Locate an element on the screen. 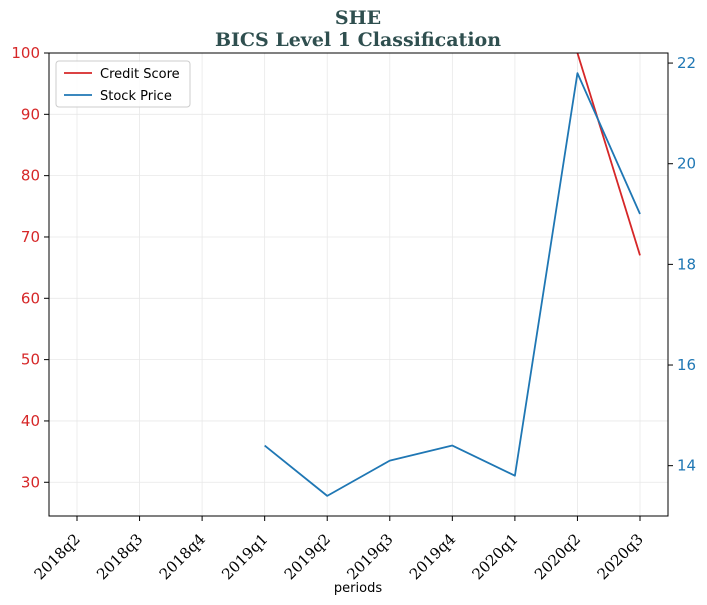 The height and width of the screenshot is (605, 707). legend-label-stock-price: Stock Price is located at coordinates (136, 96).